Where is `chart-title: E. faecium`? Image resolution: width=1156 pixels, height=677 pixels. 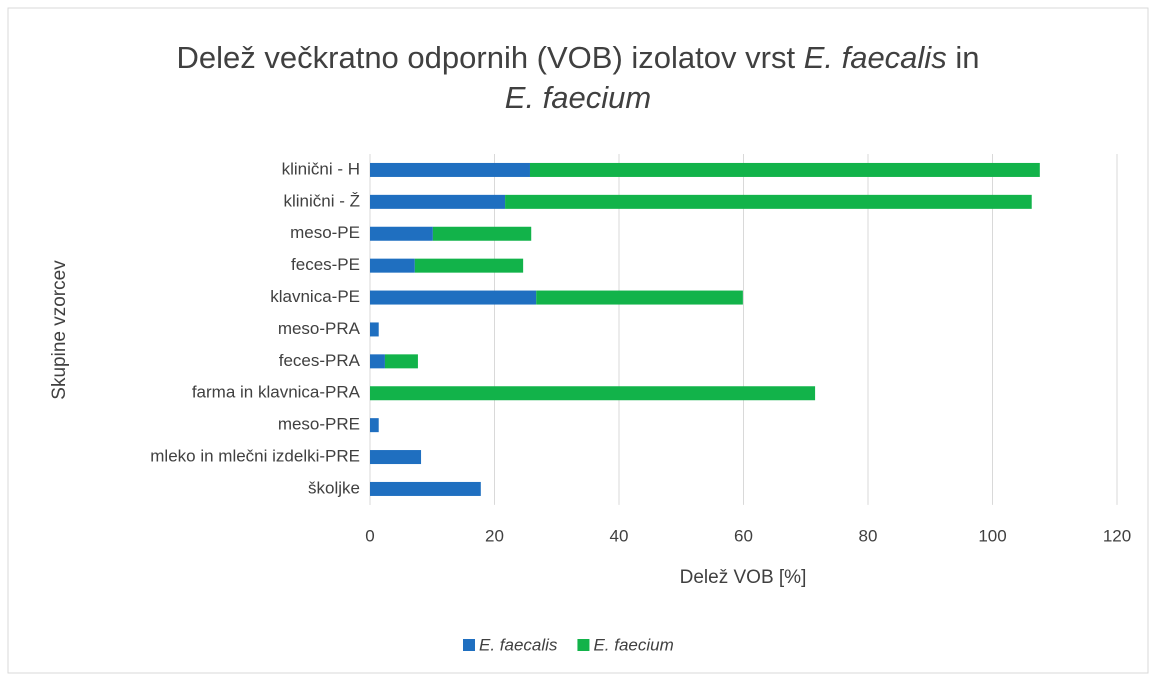
chart-title: E. faecium is located at coordinates (578, 97).